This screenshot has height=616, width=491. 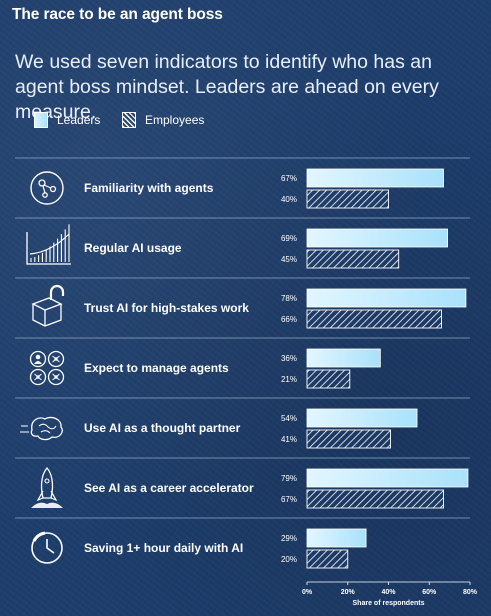 I want to click on rocket-icon, so click(x=47, y=487).